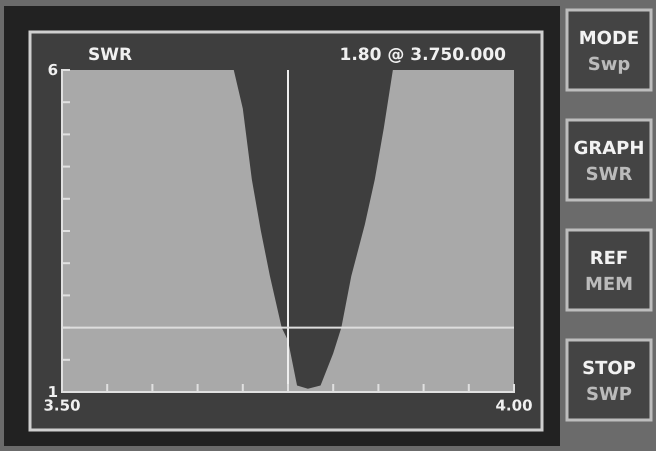 This screenshot has width=656, height=451. I want to click on y-tick-label: 6, so click(53, 69).